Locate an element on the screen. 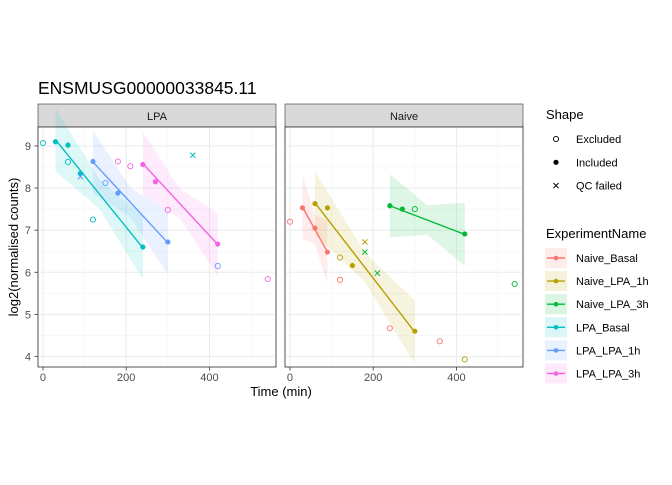 The image size is (672, 485). points-lpa is located at coordinates (155, 211).